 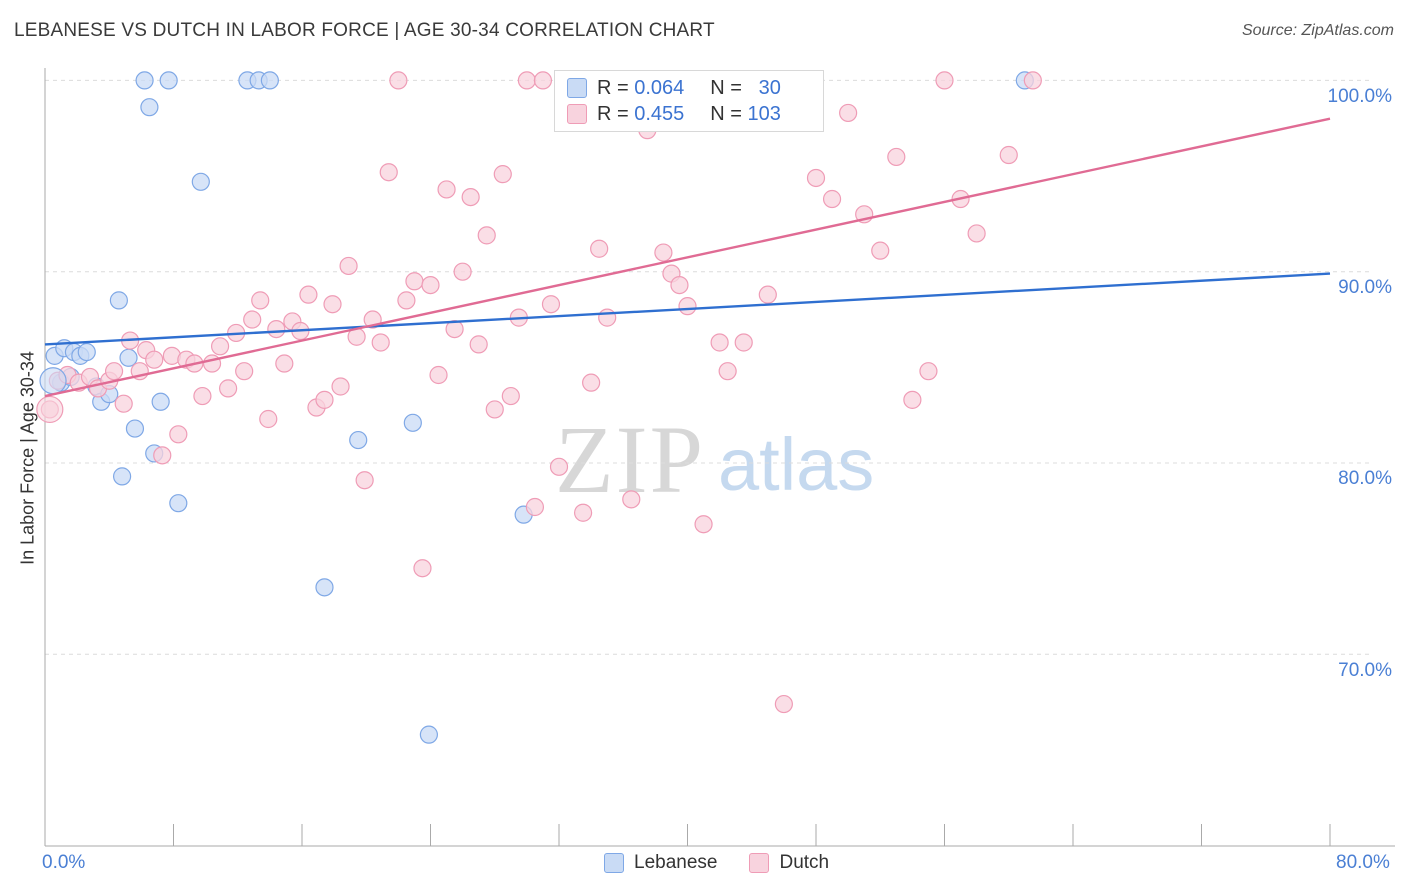 I want to click on x-tick-label-max: 80.0%, so click(x=1363, y=862).